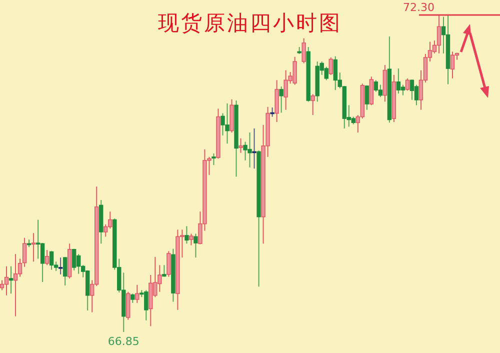 The width and height of the screenshot is (500, 353). I want to click on ref-line-label: 72.30, so click(418, 7).